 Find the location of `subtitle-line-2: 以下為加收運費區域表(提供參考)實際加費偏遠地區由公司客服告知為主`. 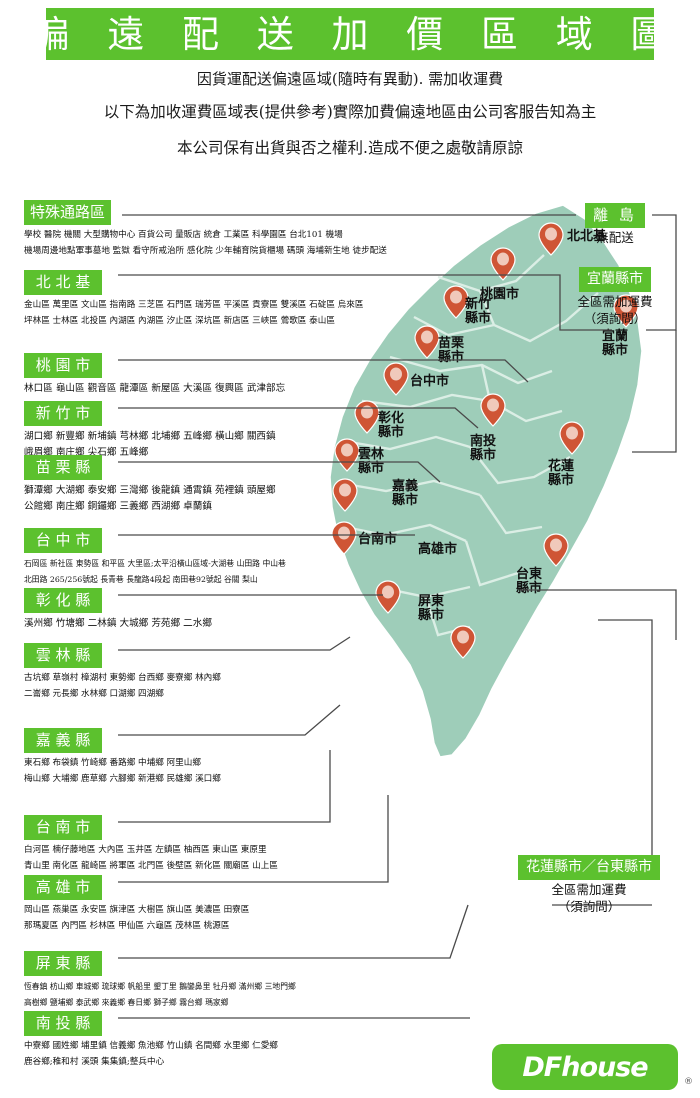

subtitle-line-2: 以下為加收運費區域表(提供參考)實際加費偏遠地區由公司客服告知為主 is located at coordinates (350, 112).